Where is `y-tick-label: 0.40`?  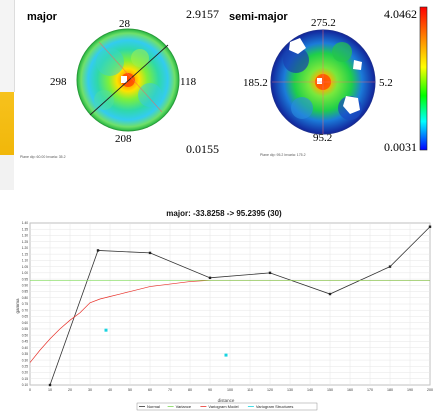
y-tick-label: 0.40 is located at coordinates (25, 348).